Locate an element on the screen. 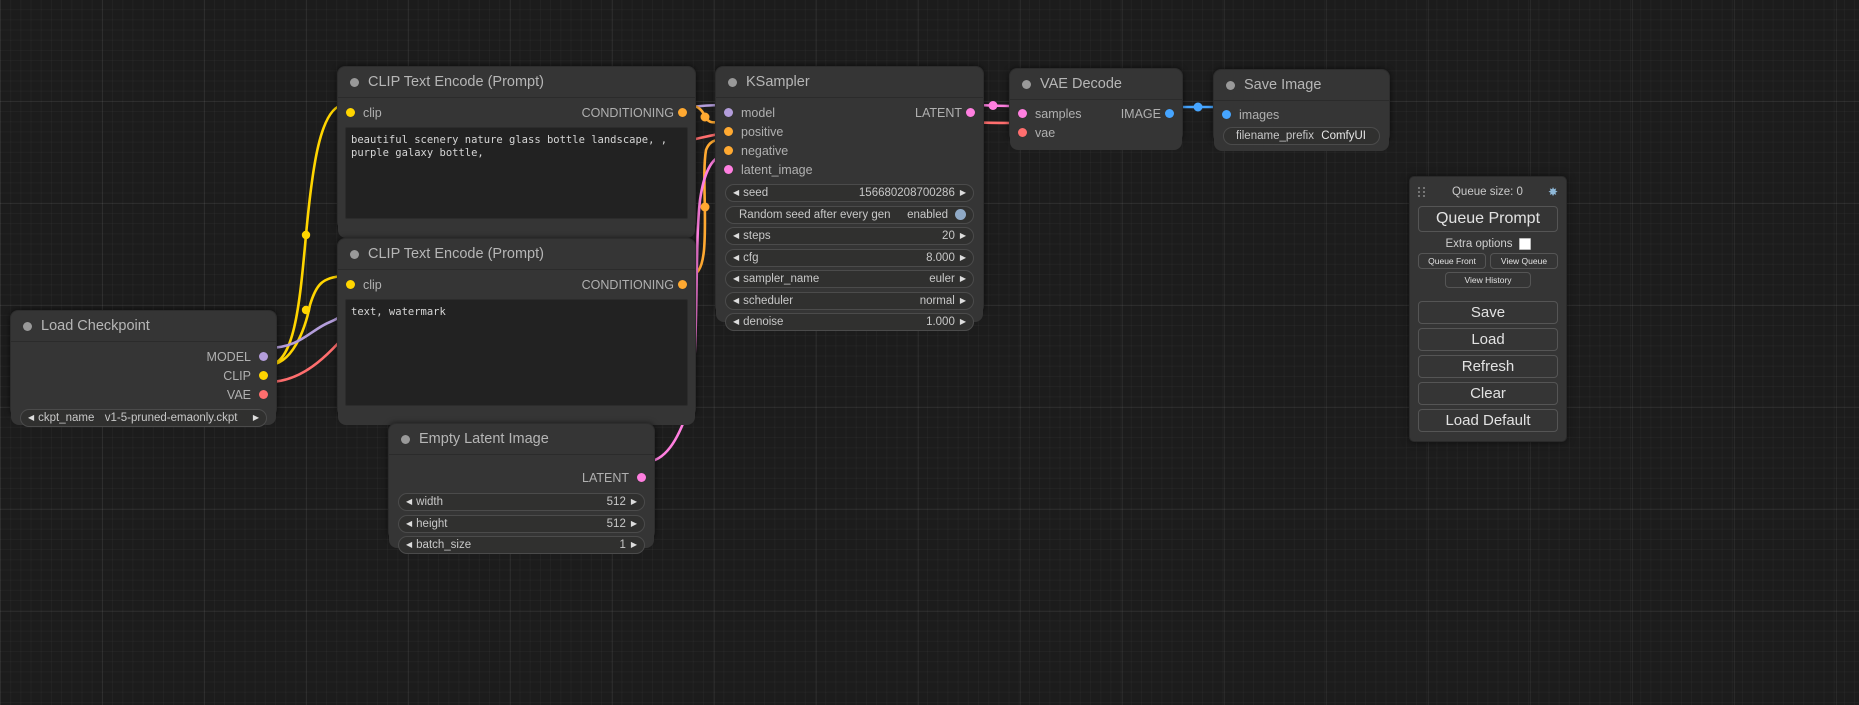 The width and height of the screenshot is (1859, 705). widget-sampler-name: ◀ sampler_name euler ▶ is located at coordinates (849, 279).